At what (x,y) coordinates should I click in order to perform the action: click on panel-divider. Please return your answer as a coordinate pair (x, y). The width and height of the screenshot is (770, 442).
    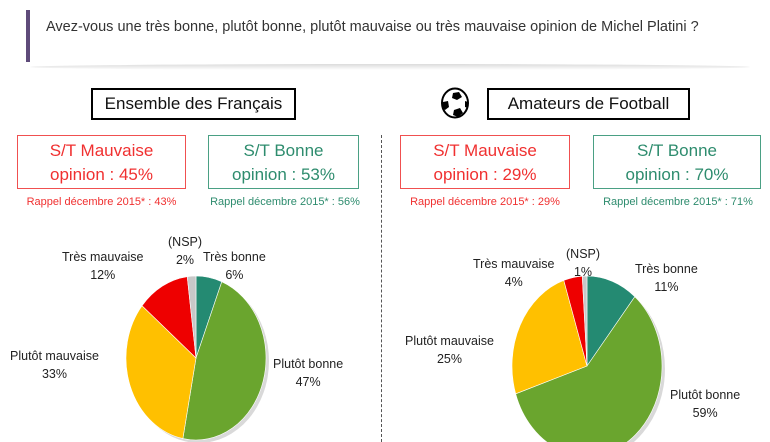
    Looking at the image, I should click on (381, 288).